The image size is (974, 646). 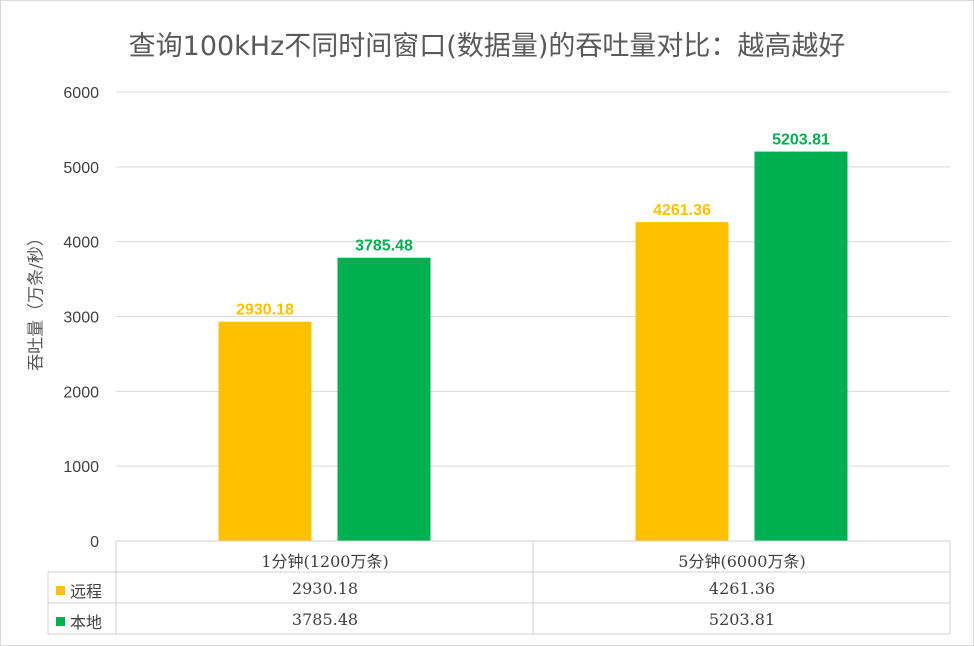 I want to click on y-tick-label: 1000, so click(x=81, y=467).